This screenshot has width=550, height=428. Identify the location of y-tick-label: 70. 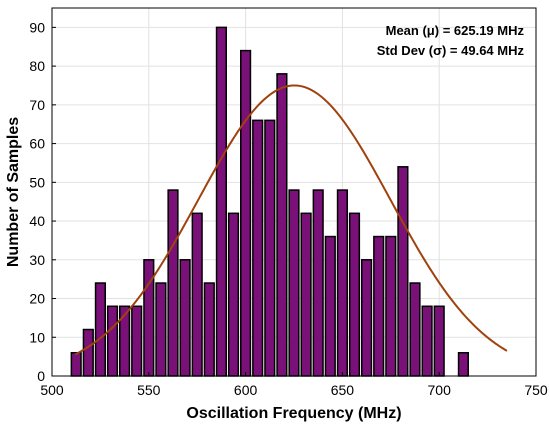
(37, 105).